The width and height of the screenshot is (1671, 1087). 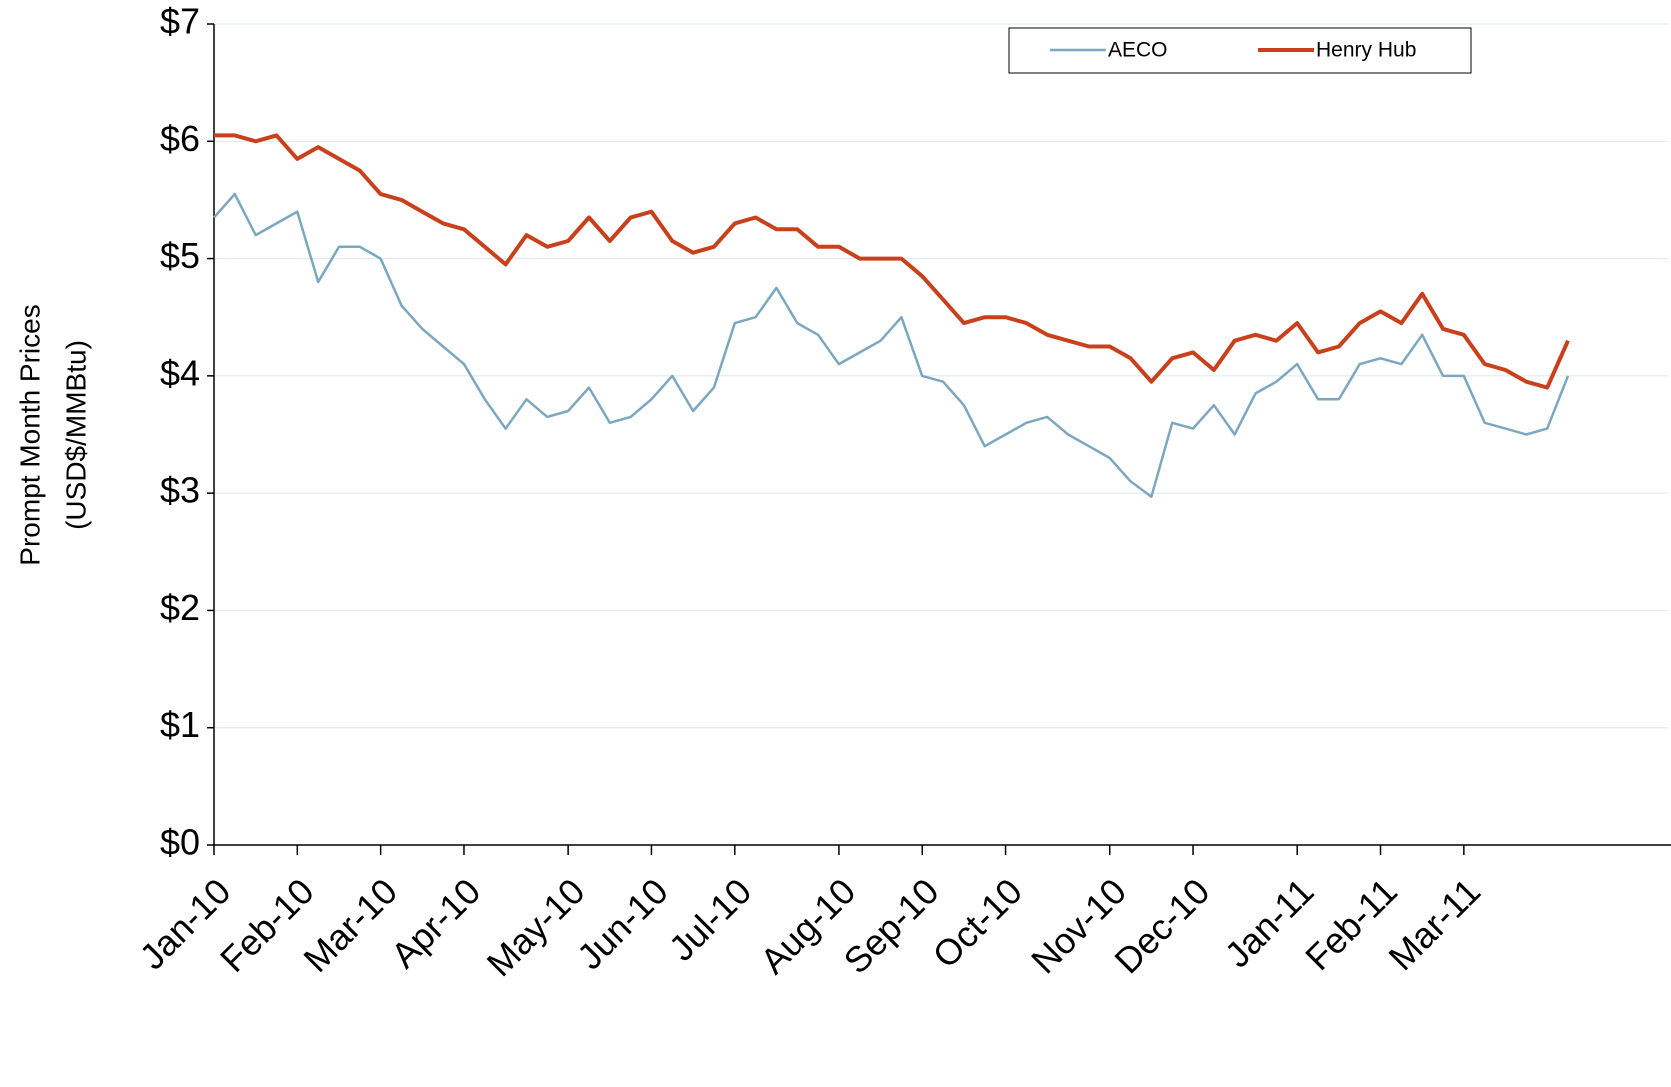 I want to click on y-tick-label: $7, so click(x=180, y=21).